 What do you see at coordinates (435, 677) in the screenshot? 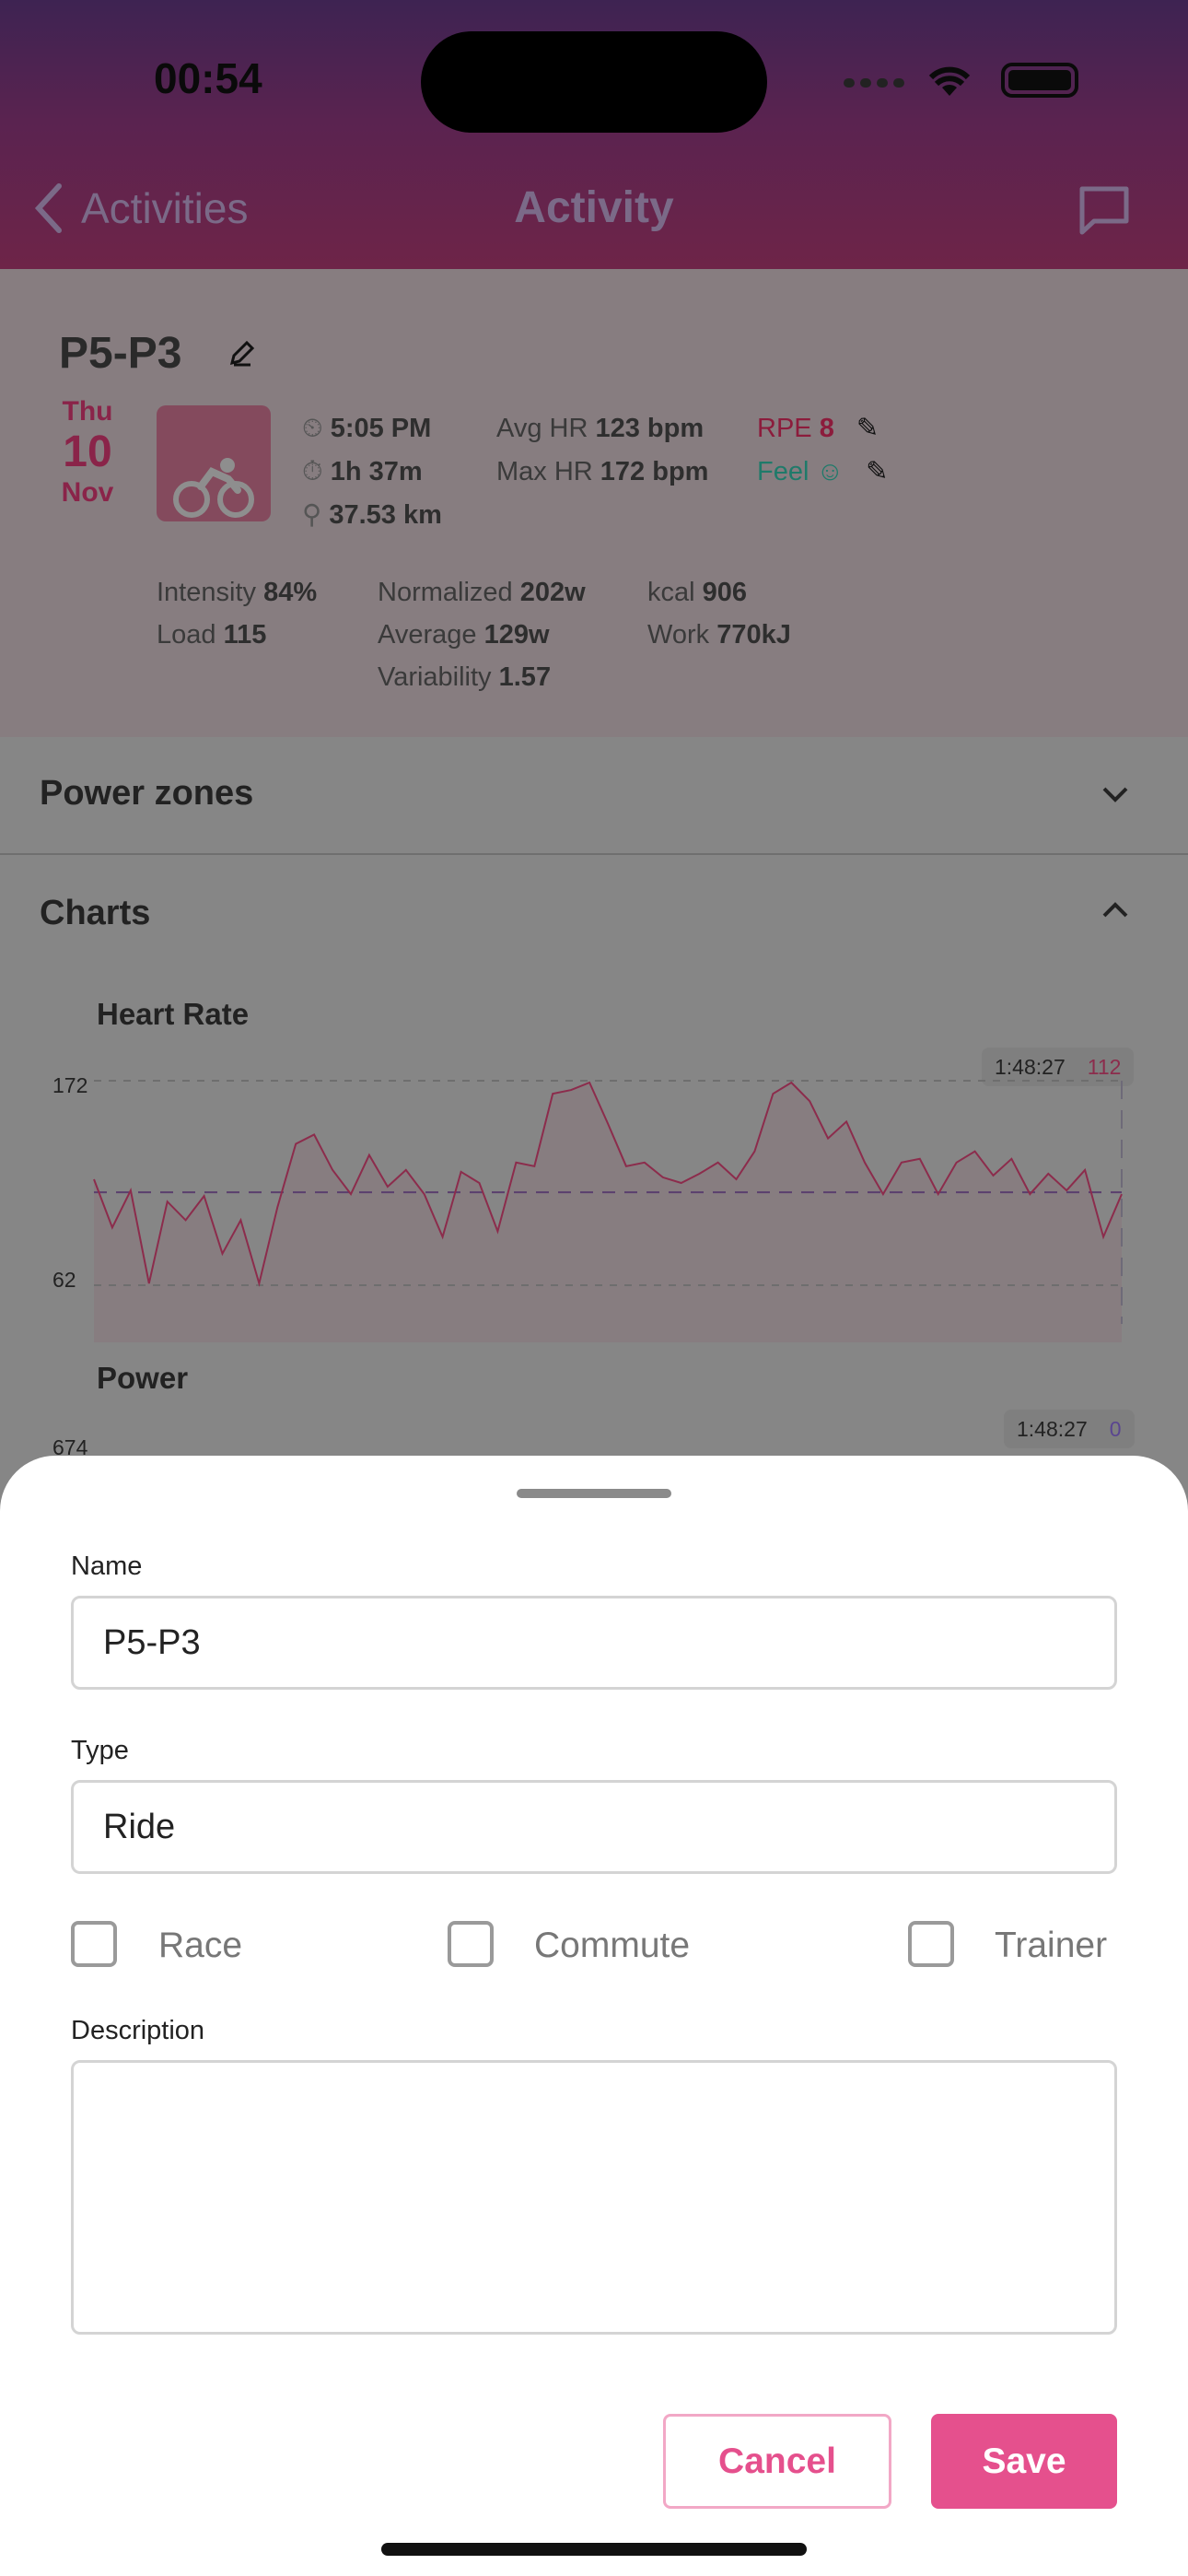
I see `stat-label: Variability` at bounding box center [435, 677].